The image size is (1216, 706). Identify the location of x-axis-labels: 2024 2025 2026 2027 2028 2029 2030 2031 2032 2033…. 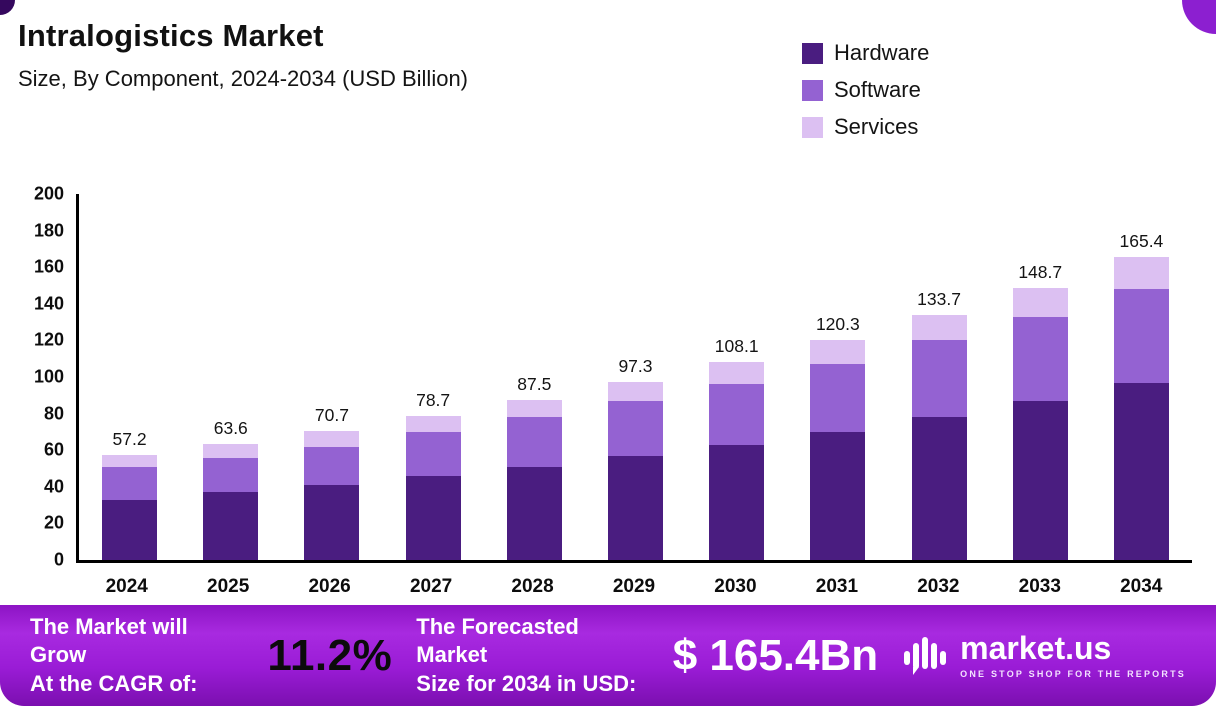
(634, 587).